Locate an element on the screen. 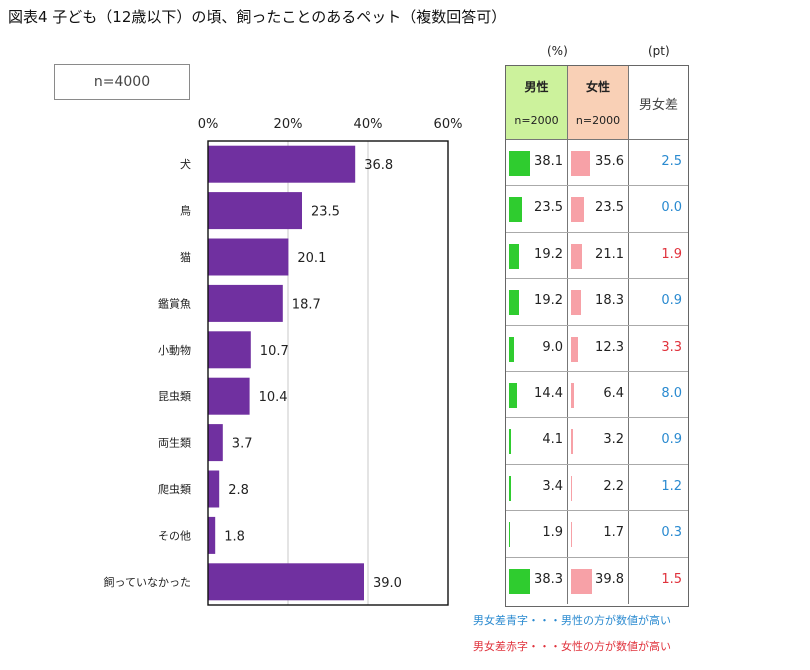 The width and height of the screenshot is (810, 670). data-label-8: 2.8 is located at coordinates (238, 490).